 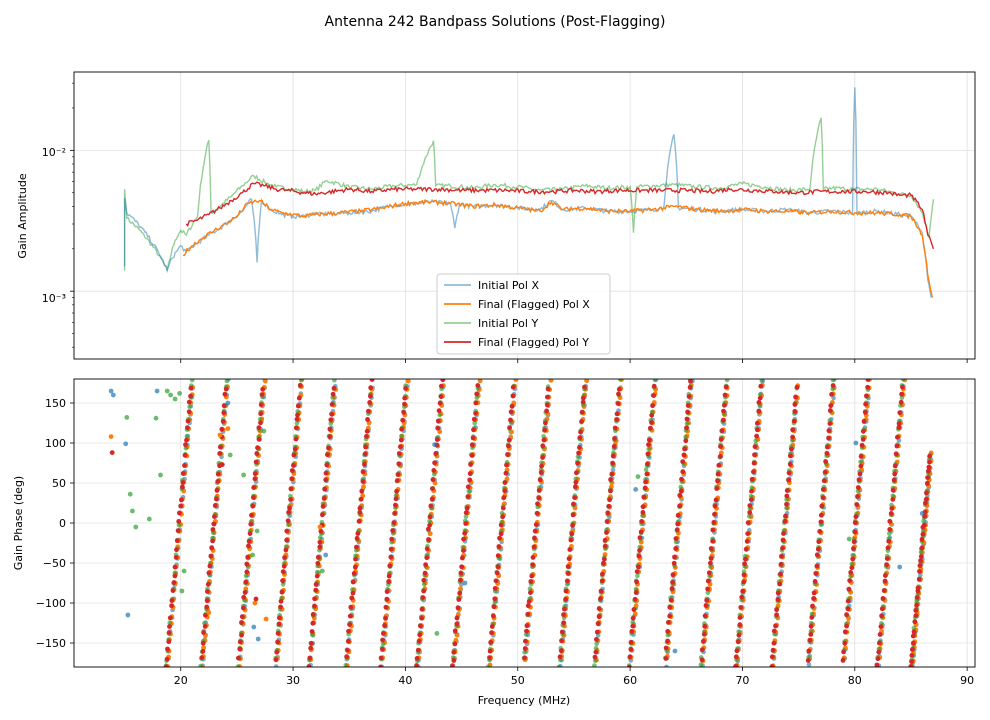 What do you see at coordinates (408, 381) in the screenshot?
I see `phase-point-final-flagged-pol-x` at bounding box center [408, 381].